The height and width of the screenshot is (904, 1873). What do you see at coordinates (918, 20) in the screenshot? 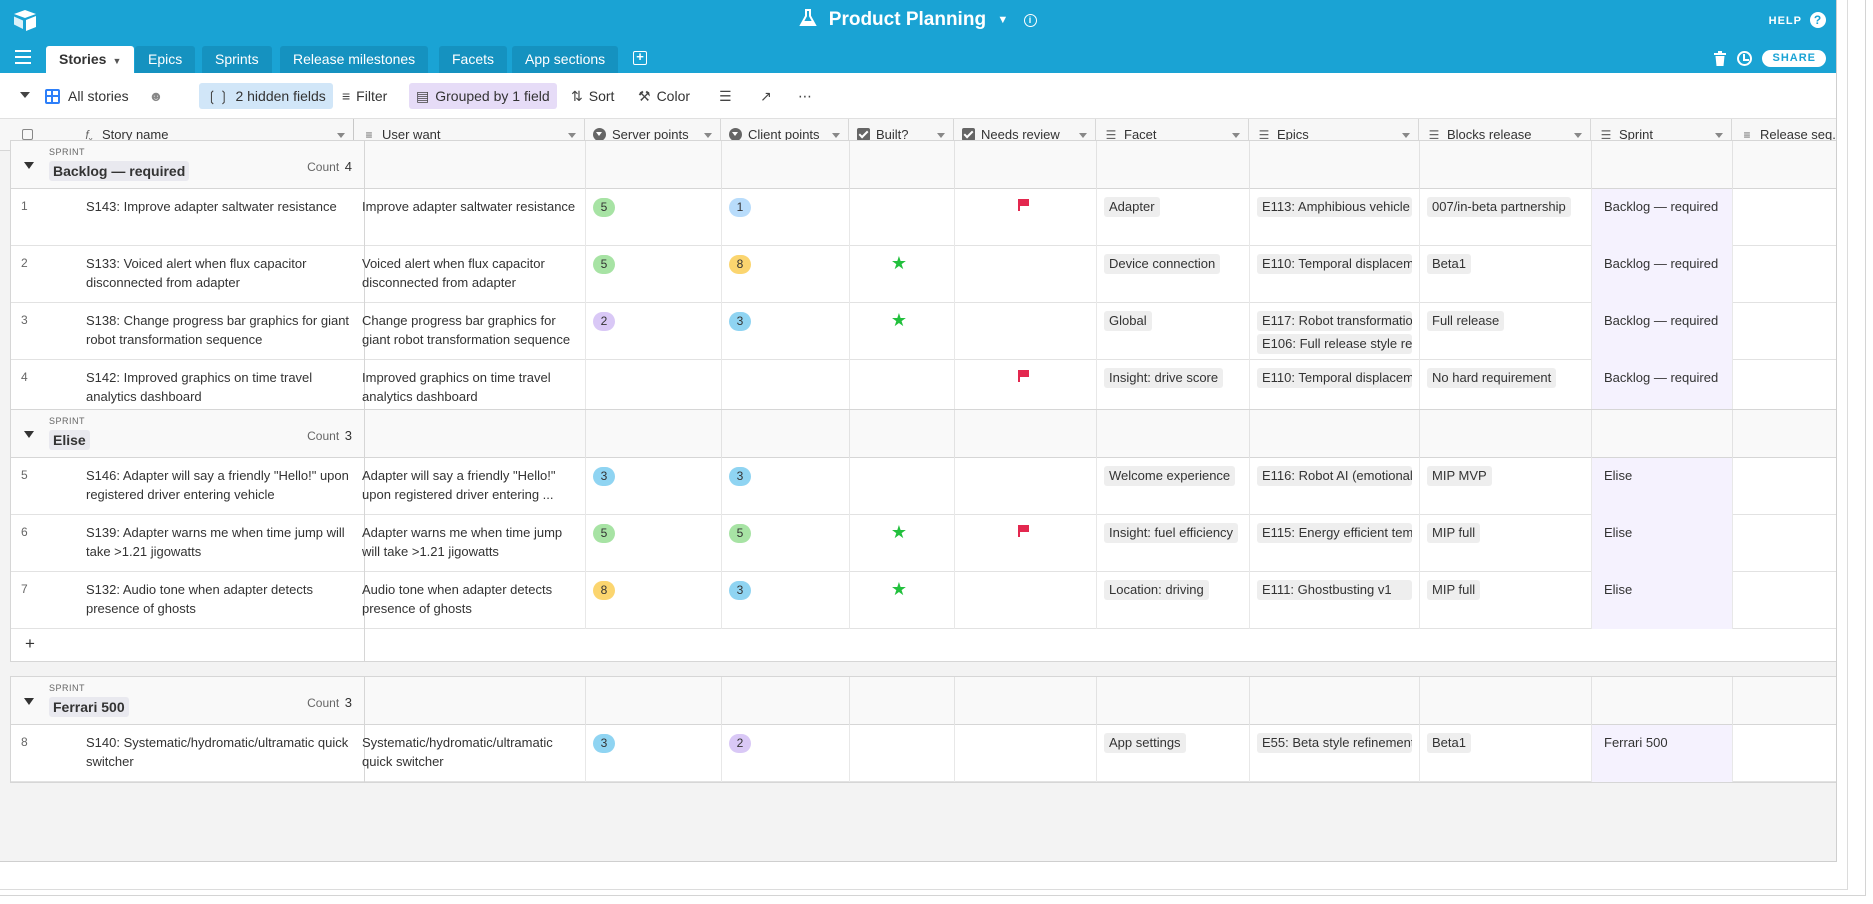
I see `base-title: Product Planning ▼ i` at bounding box center [918, 20].